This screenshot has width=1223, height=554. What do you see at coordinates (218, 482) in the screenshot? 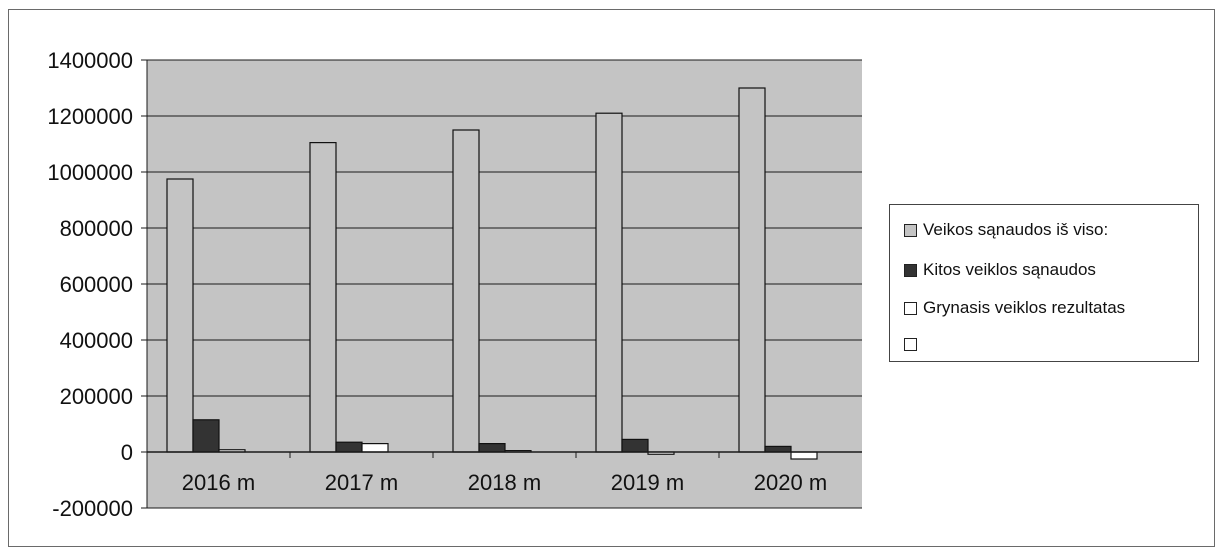
I see `x-tick-label: 2016 m` at bounding box center [218, 482].